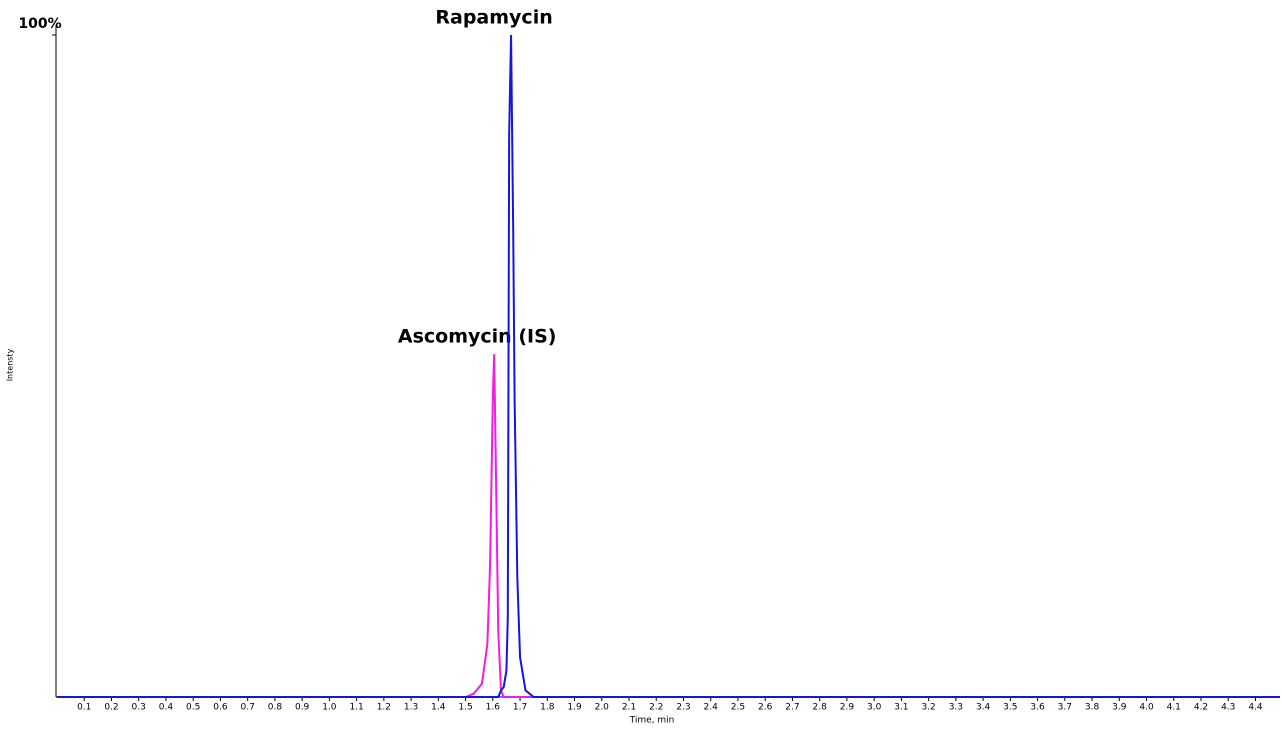 This screenshot has width=1282, height=731. I want to click on x-tick-label: 1.1, so click(356, 708).